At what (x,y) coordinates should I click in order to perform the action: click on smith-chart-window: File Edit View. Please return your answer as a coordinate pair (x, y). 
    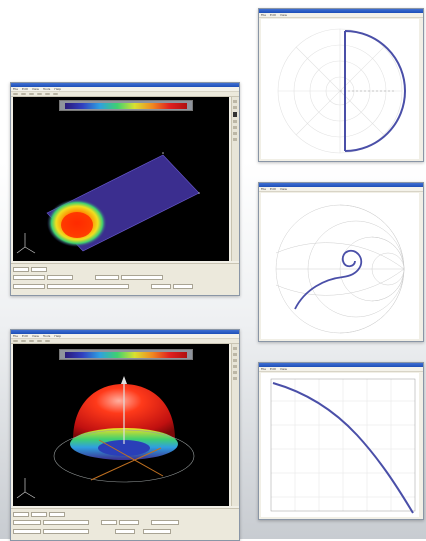
    Looking at the image, I should click on (341, 262).